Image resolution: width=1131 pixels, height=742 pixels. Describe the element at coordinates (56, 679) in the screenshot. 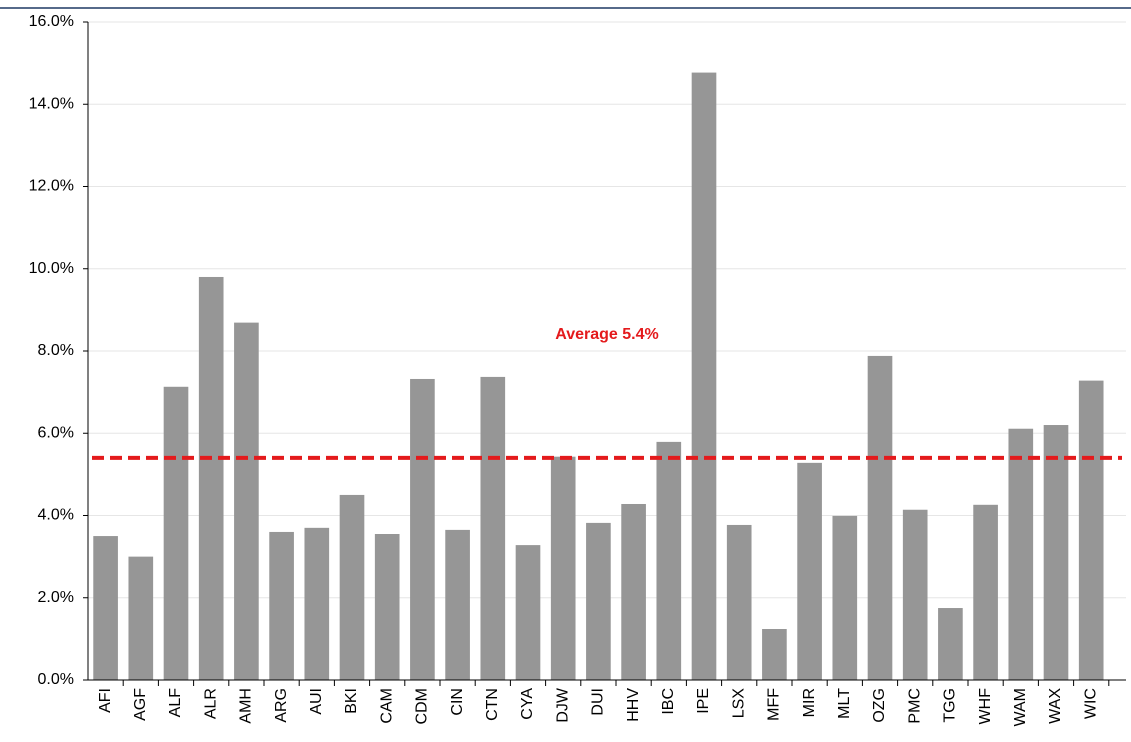

I see `y-tick-label: 0.0%` at that location.